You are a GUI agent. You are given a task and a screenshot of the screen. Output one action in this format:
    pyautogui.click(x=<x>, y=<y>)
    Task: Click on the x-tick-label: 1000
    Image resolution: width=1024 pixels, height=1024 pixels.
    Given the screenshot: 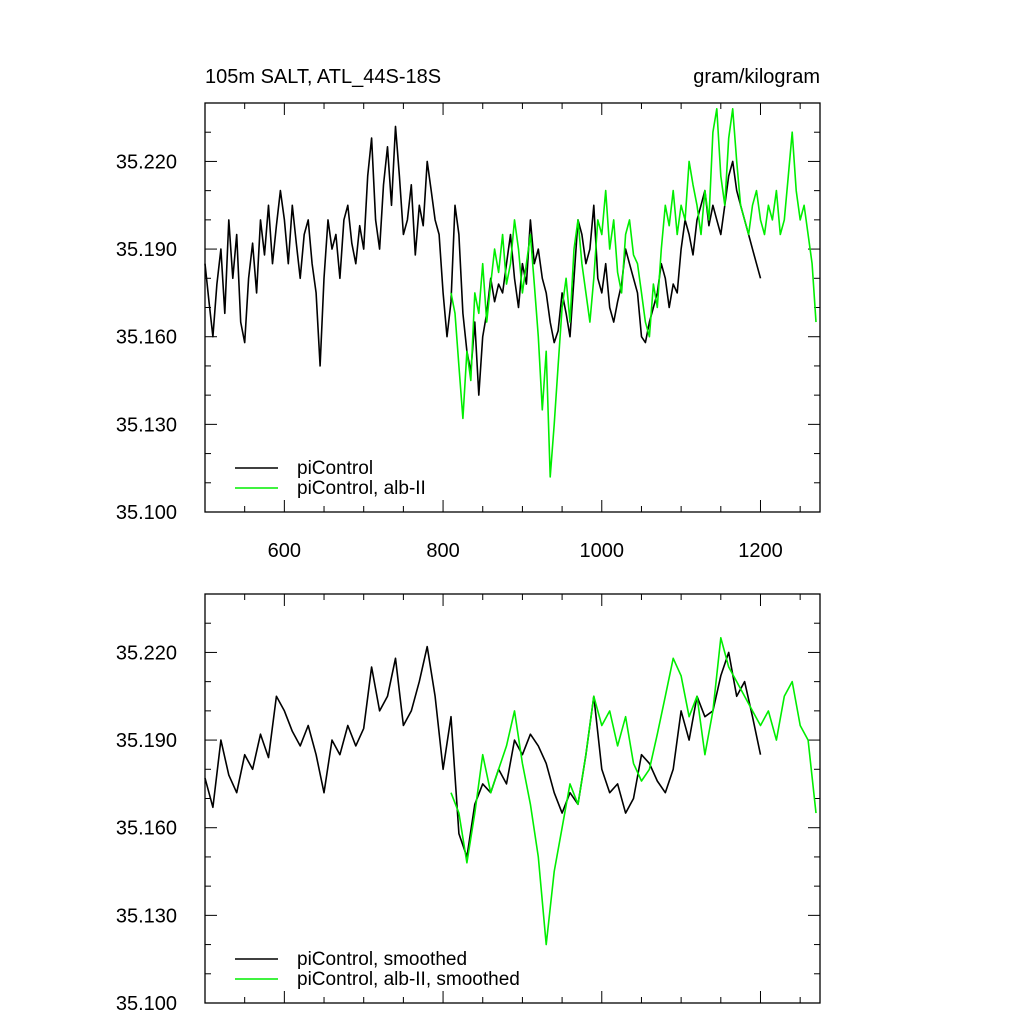 What is the action you would take?
    pyautogui.click(x=602, y=551)
    